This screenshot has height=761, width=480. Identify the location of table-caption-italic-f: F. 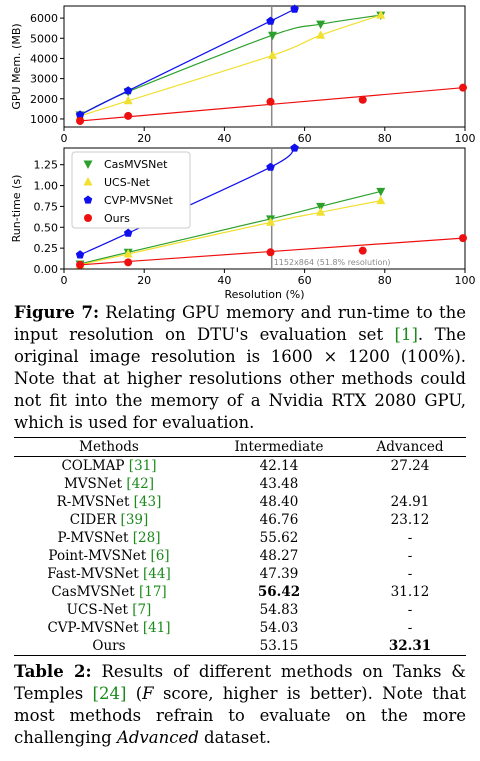
(148, 693).